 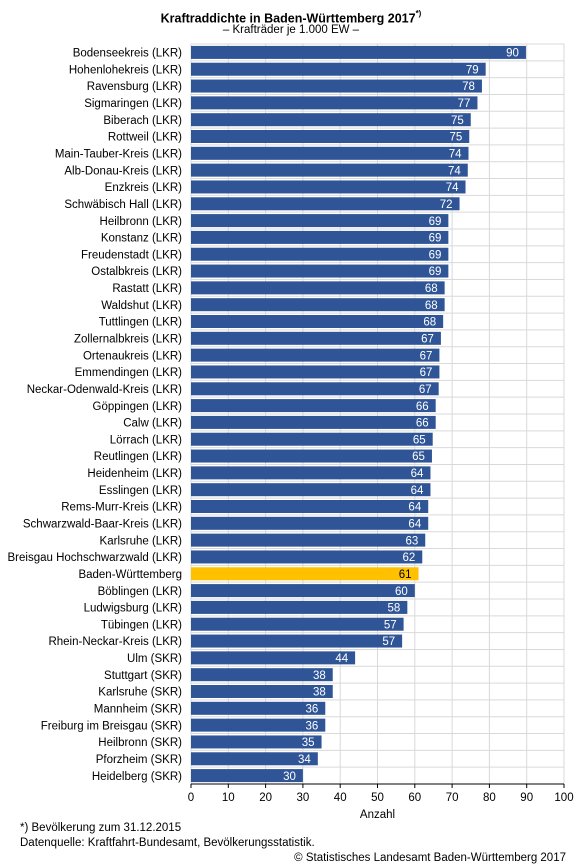 What do you see at coordinates (489, 798) in the screenshot?
I see `x-tick-label: 80` at bounding box center [489, 798].